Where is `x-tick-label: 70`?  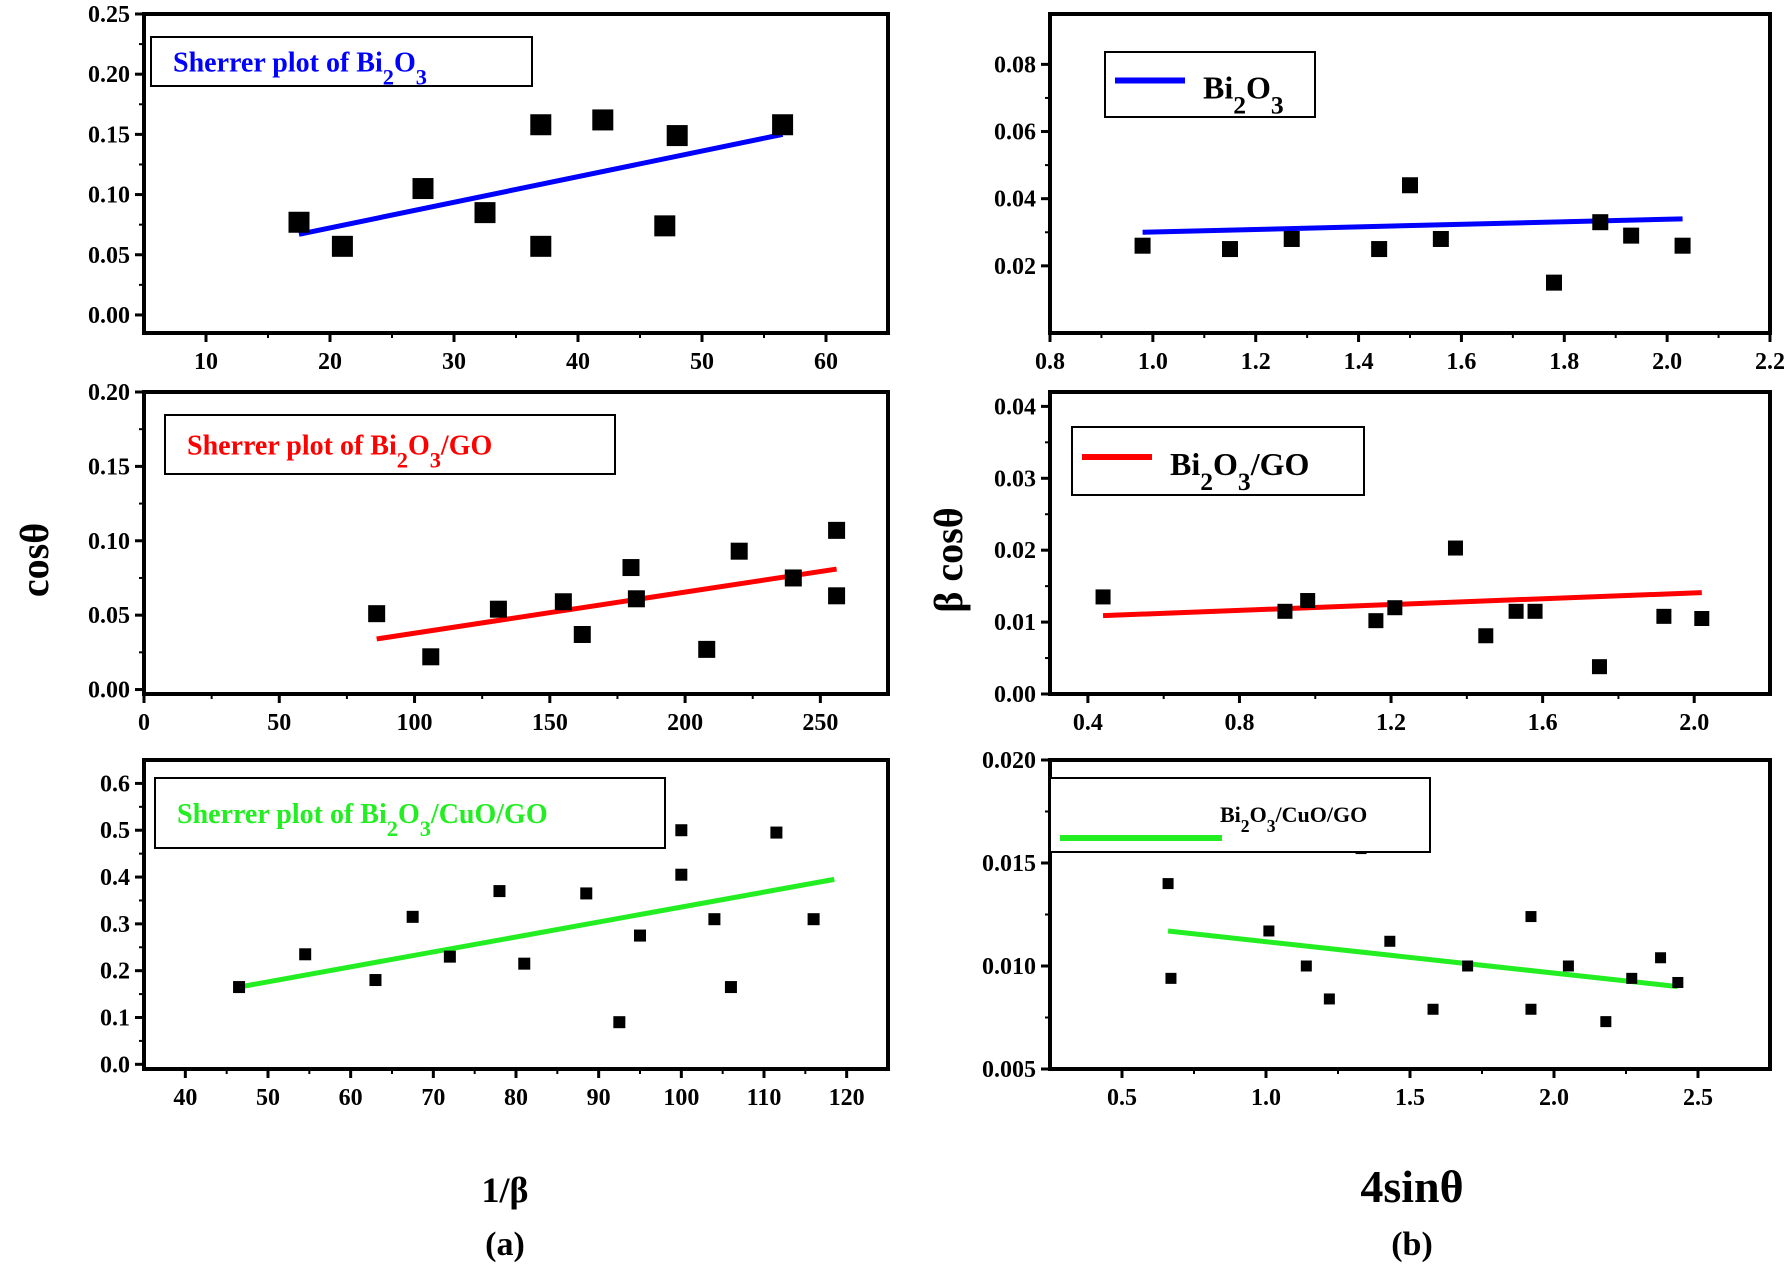
x-tick-label: 70 is located at coordinates (433, 1098).